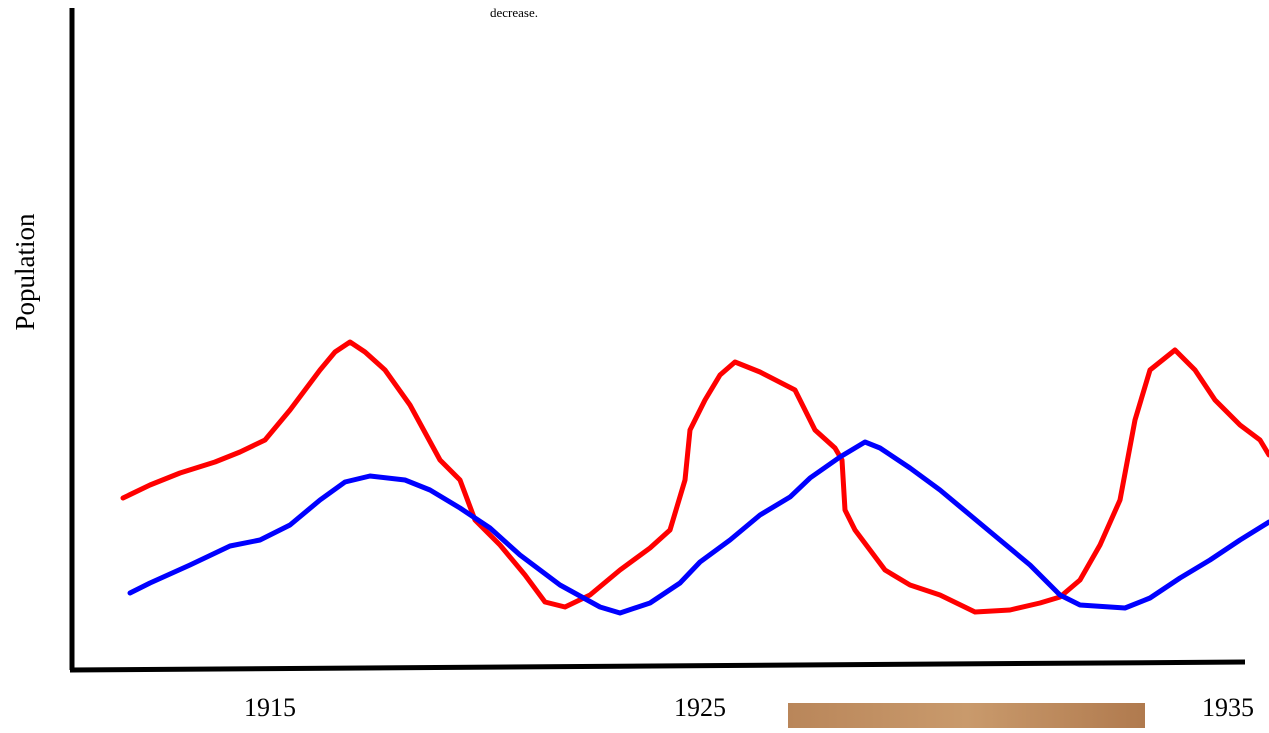 This screenshot has width=1269, height=733. What do you see at coordinates (966, 715) in the screenshot?
I see `image-thumbnail` at bounding box center [966, 715].